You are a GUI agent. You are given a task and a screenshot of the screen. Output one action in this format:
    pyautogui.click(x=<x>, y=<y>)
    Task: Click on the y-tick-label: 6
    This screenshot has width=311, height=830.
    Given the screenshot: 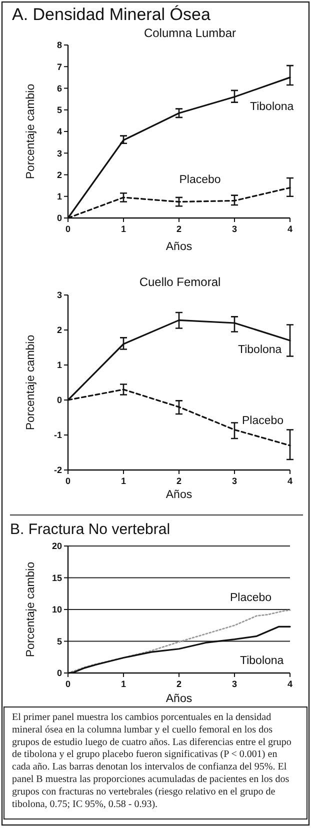 What is the action you would take?
    pyautogui.click(x=59, y=88)
    